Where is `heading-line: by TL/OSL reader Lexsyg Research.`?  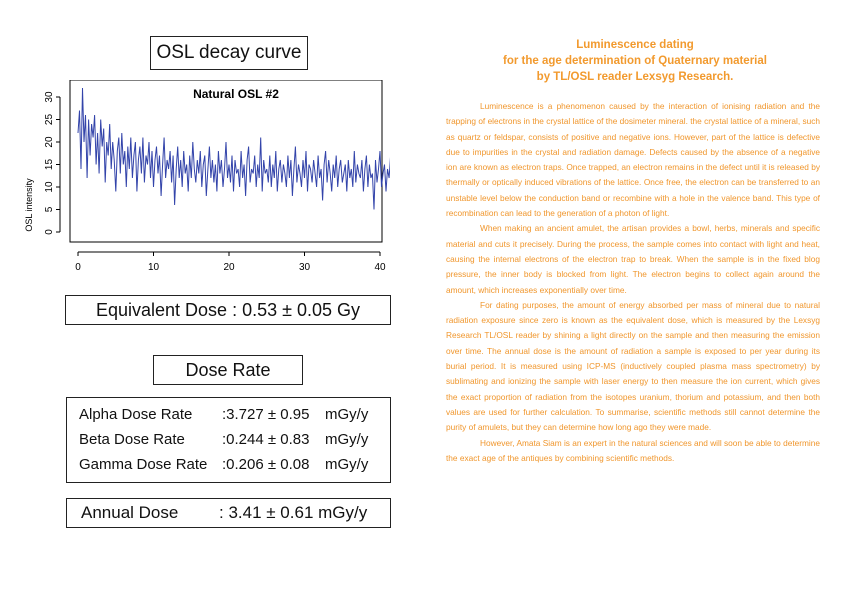 heading-line: by TL/OSL reader Lexsyg Research. is located at coordinates (635, 77).